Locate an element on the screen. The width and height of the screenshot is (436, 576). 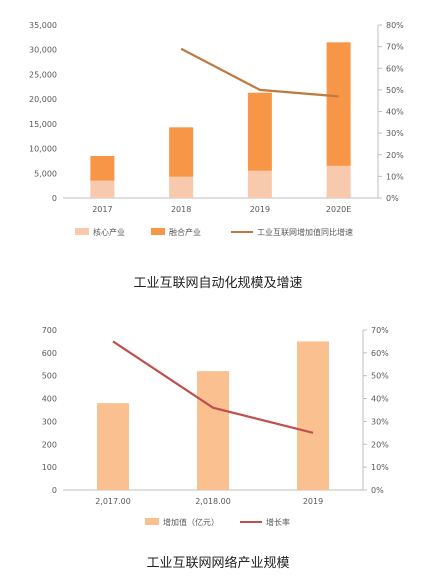
chart-2-y-right-tick: 40% is located at coordinates (380, 399).